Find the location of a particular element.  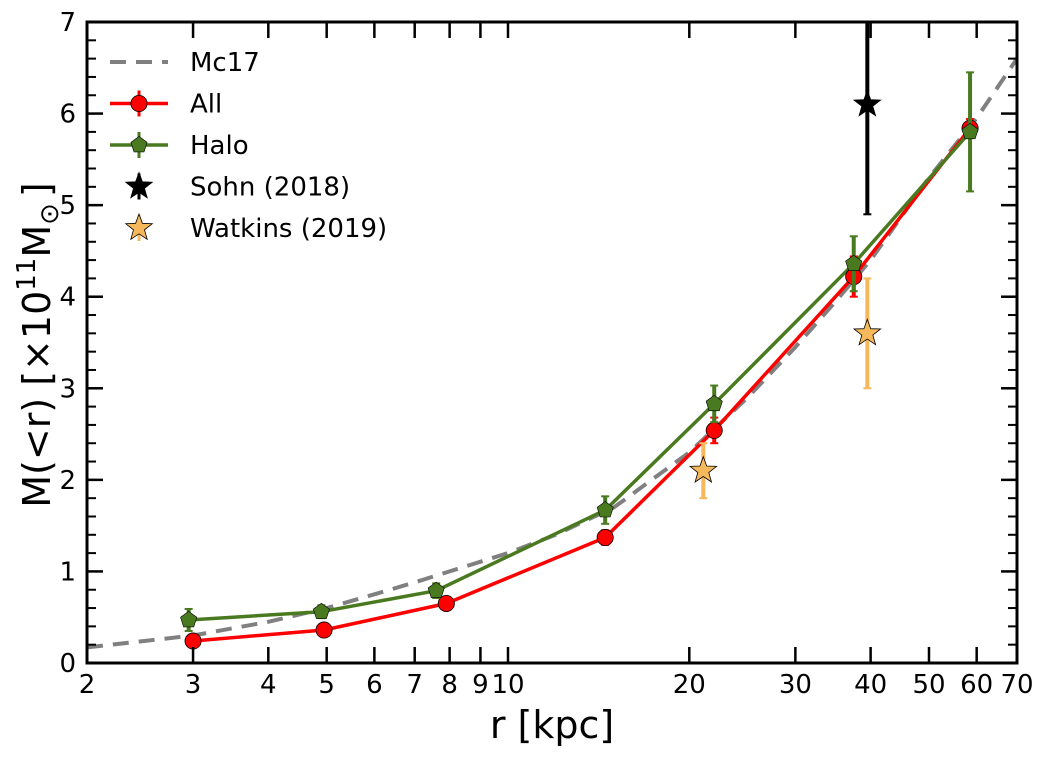

y-axis-label-subscript: ⊙ is located at coordinates (50, 214).